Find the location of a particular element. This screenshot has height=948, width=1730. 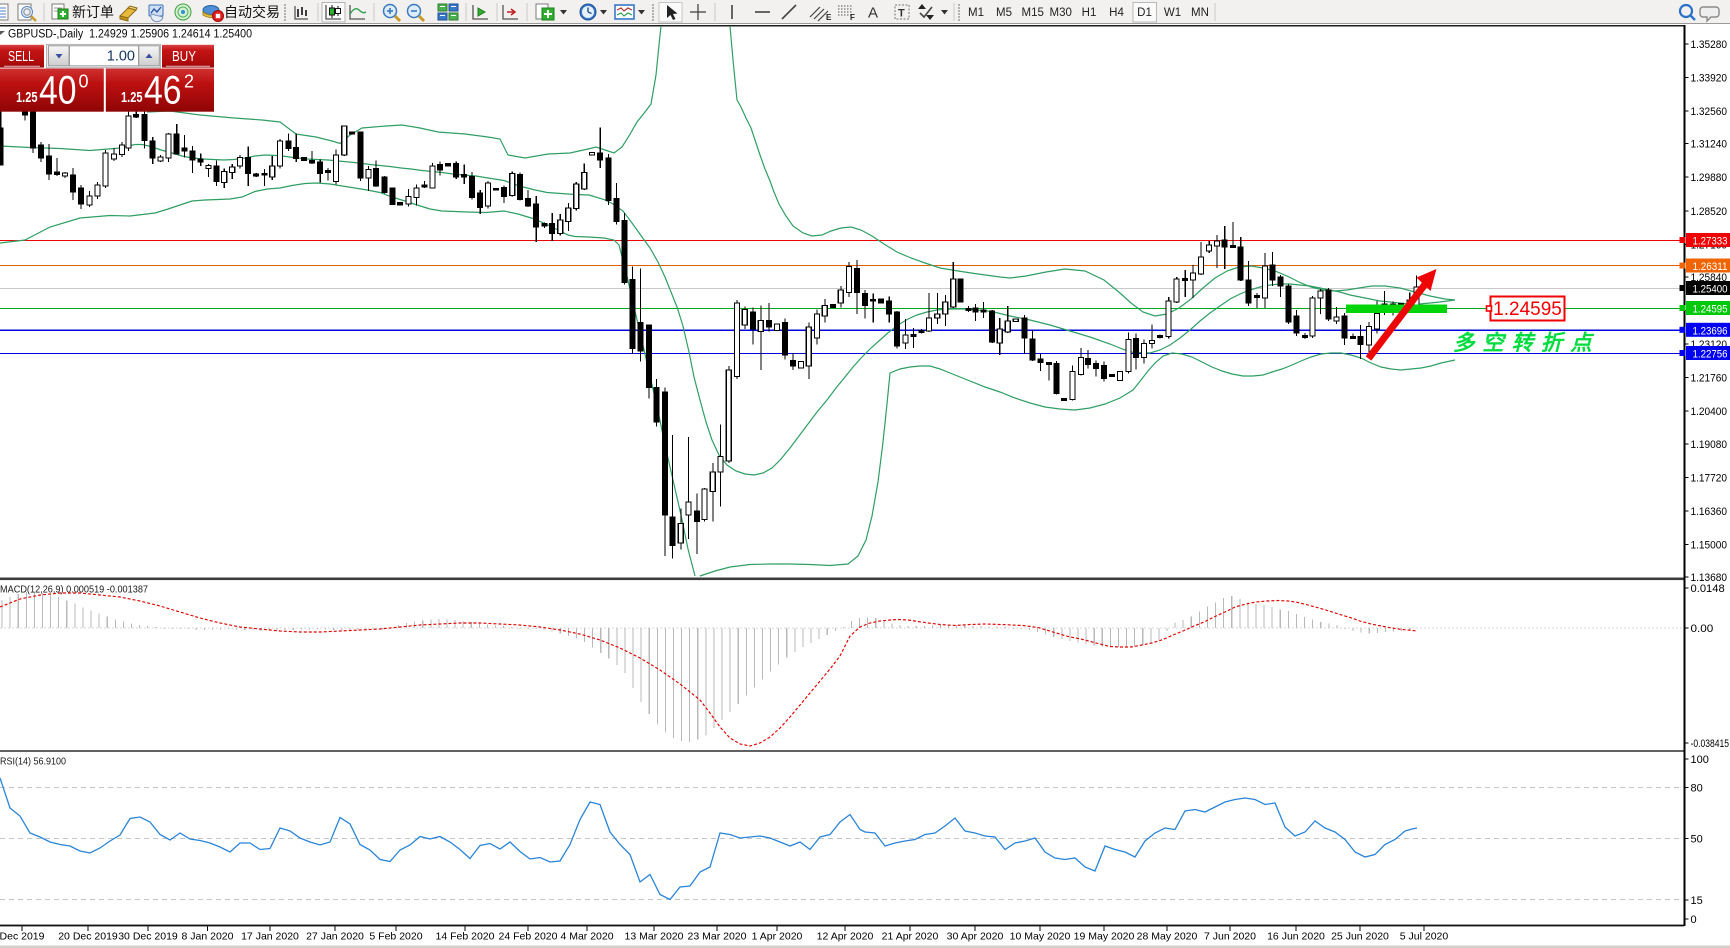

svg-text: T is located at coordinates (901, 14).